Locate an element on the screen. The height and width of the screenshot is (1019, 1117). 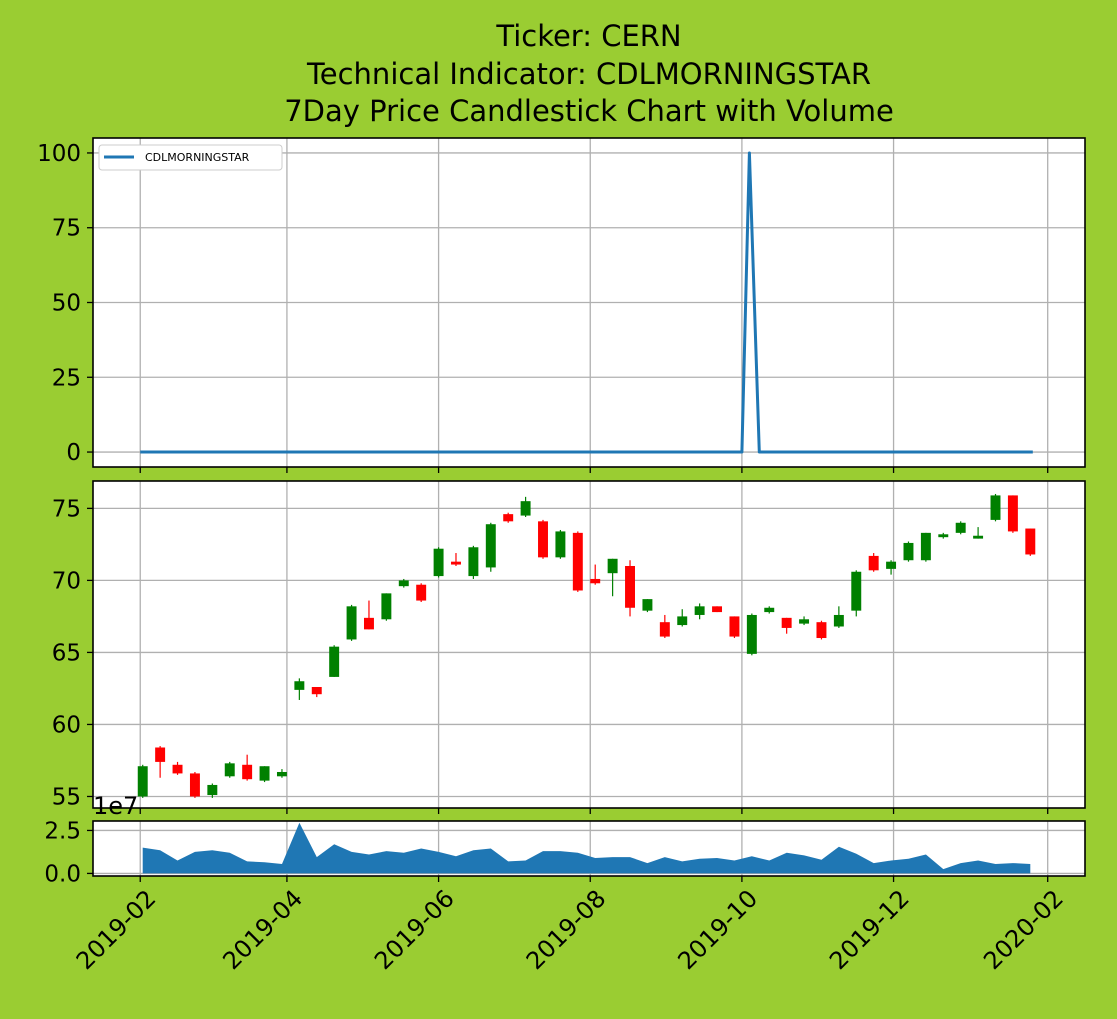
y-tick-label: 2.5 is located at coordinates (62, 831).